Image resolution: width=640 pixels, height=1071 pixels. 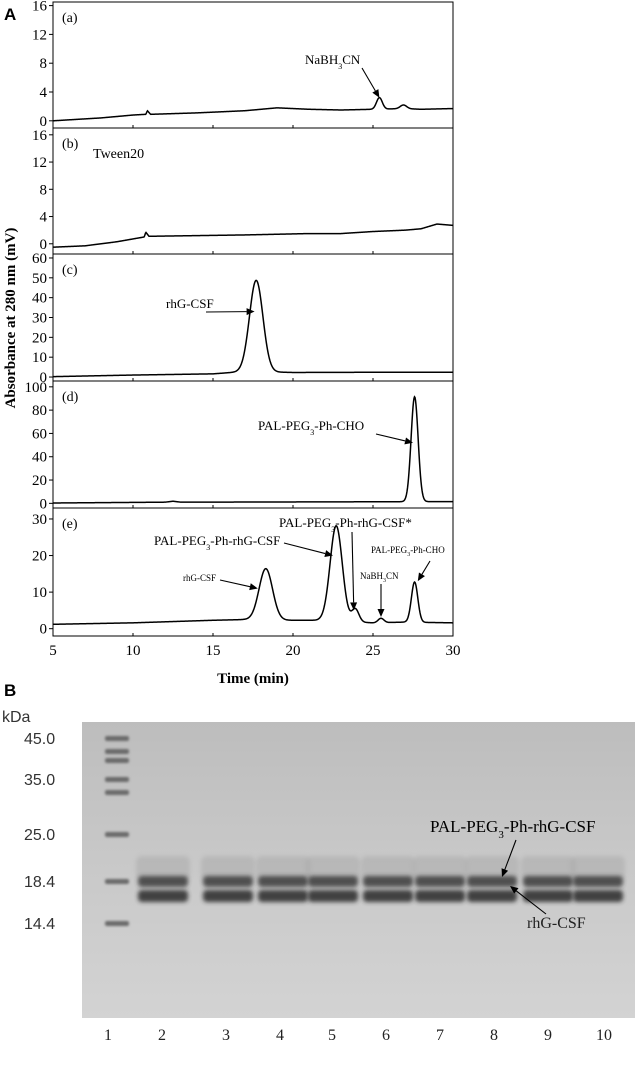 What do you see at coordinates (39, 411) in the screenshot?
I see `y-tick-label: 80` at bounding box center [39, 411].